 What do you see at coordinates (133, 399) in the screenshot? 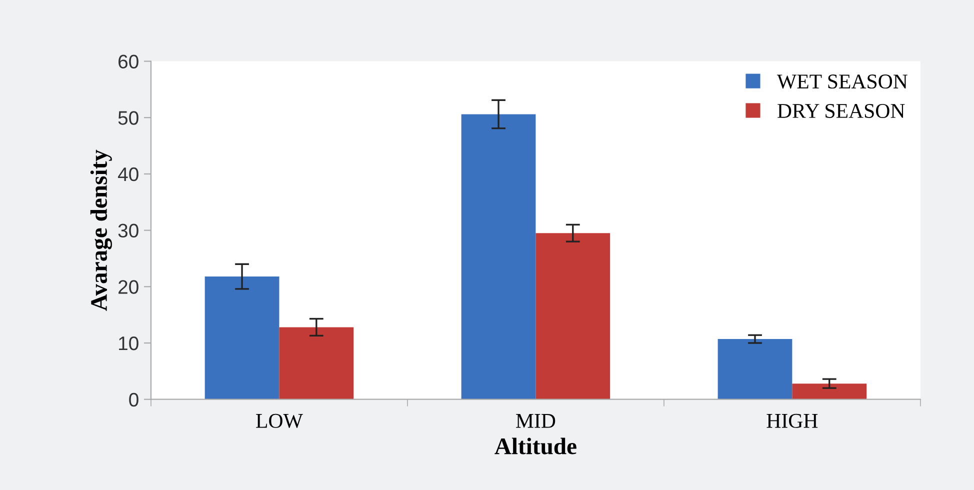
I see `y-tick-label: 0` at bounding box center [133, 399].